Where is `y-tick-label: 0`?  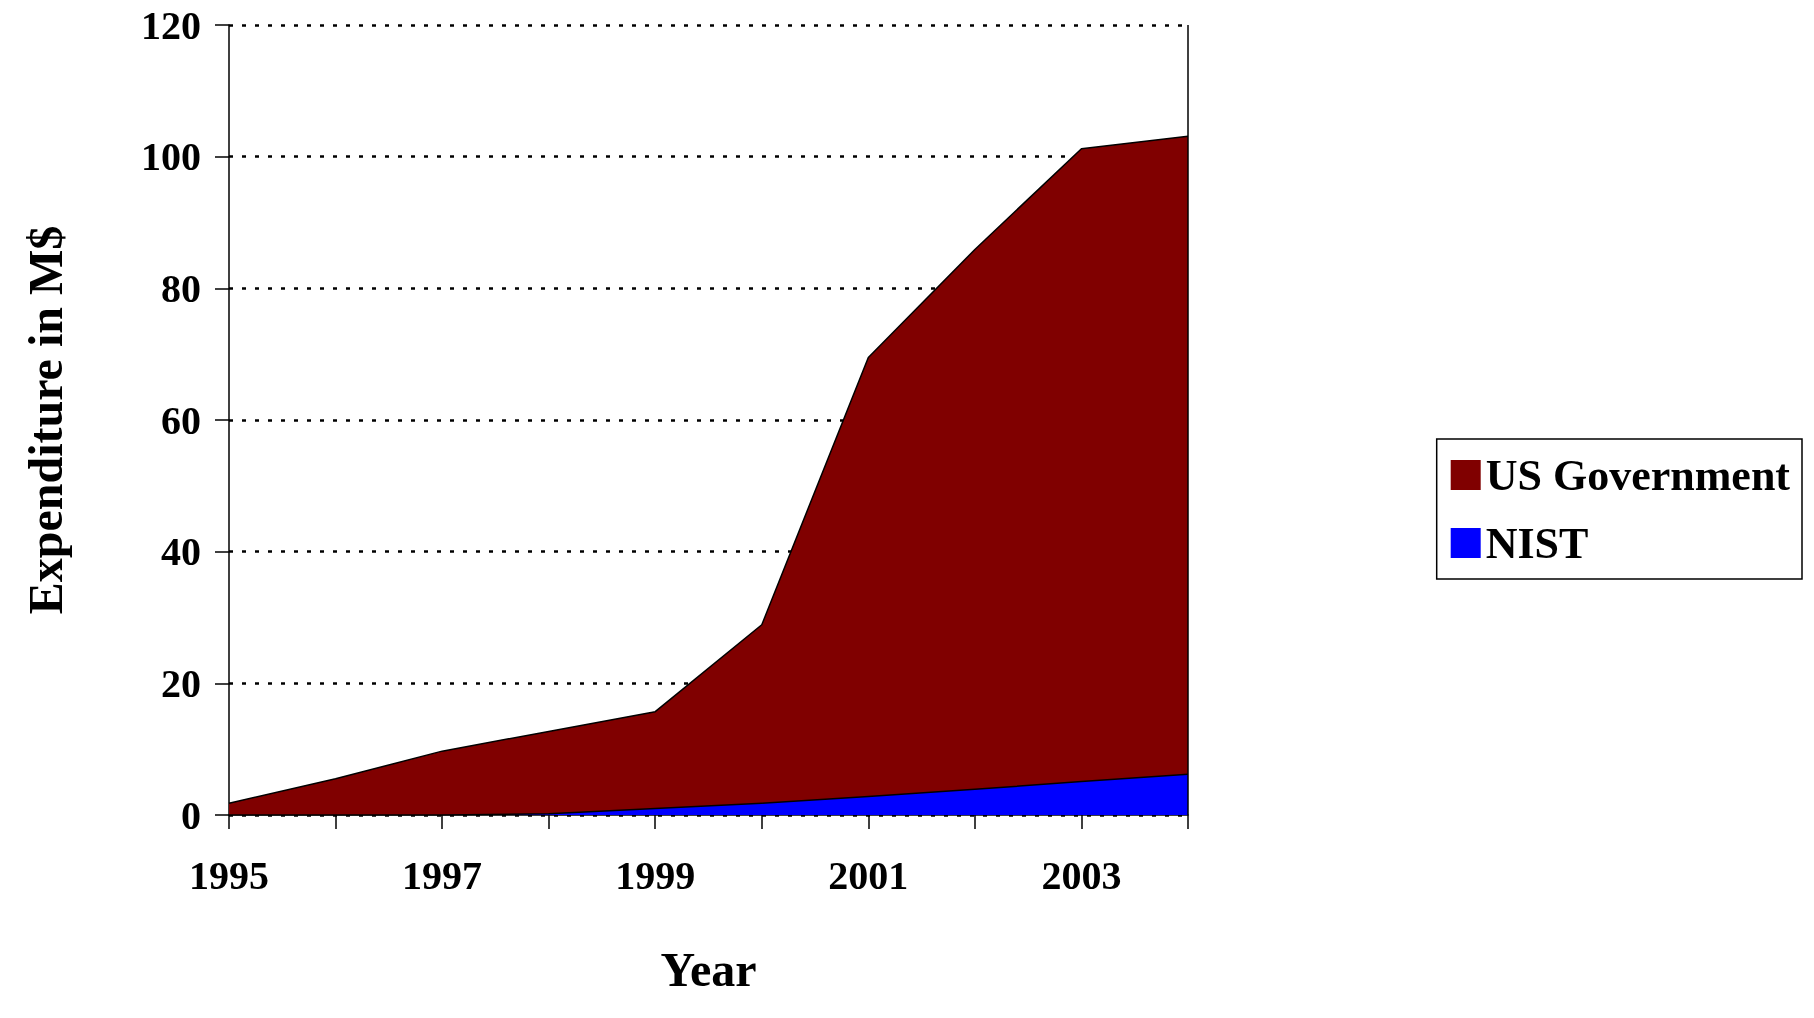 y-tick-label: 0 is located at coordinates (191, 815).